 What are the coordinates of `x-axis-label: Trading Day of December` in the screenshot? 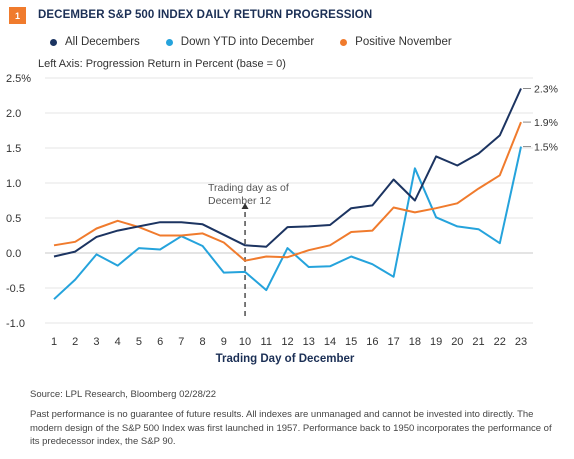 It's located at (285, 359).